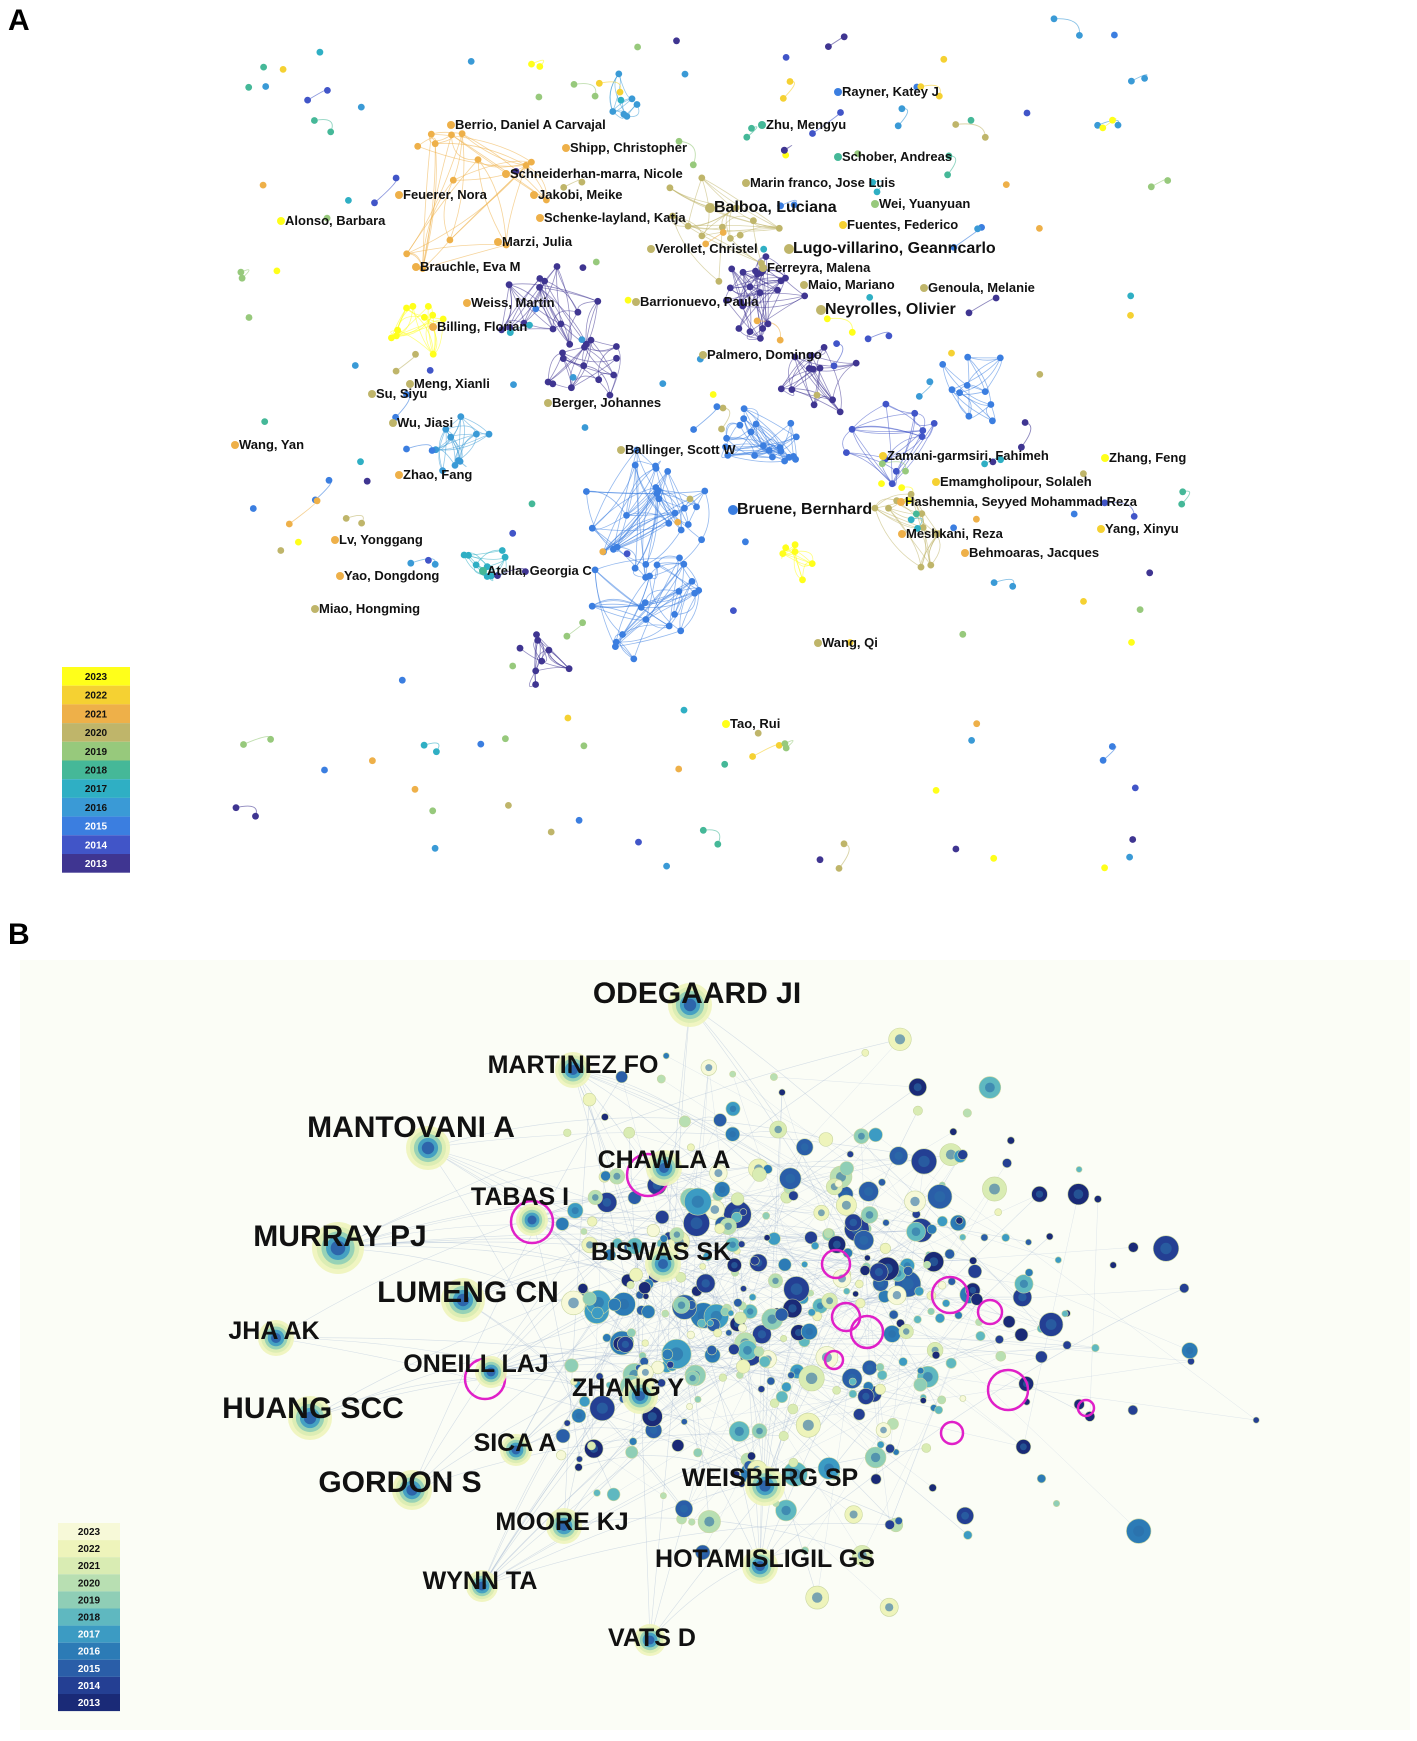  What do you see at coordinates (480, 1581) in the screenshot?
I see `cited-author-label: WYNN TA` at bounding box center [480, 1581].